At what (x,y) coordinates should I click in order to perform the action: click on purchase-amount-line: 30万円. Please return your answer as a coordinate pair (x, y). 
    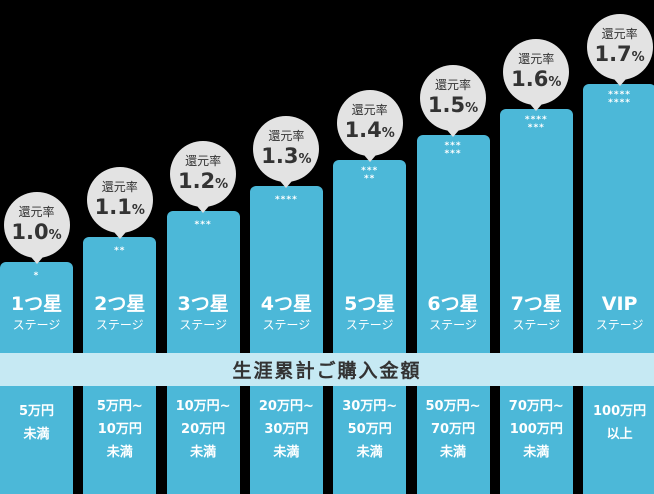
    Looking at the image, I should click on (286, 429).